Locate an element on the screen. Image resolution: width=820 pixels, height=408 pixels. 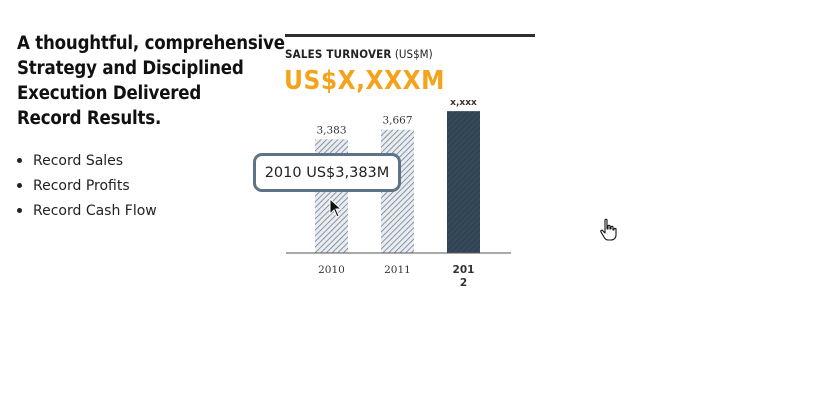
x-tick-label-2012: 201 is located at coordinates (464, 270).